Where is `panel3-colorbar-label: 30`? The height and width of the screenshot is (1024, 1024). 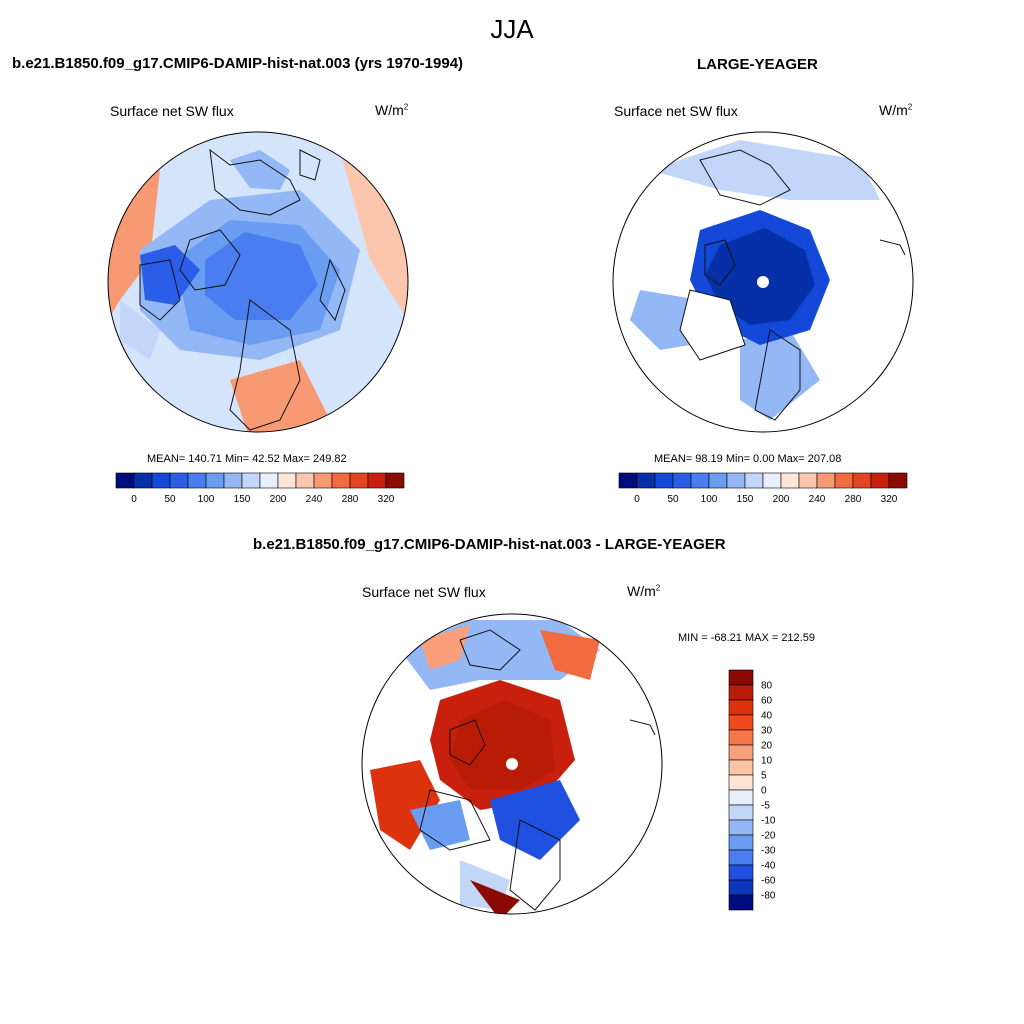
panel3-colorbar-label: 30 is located at coordinates (767, 731).